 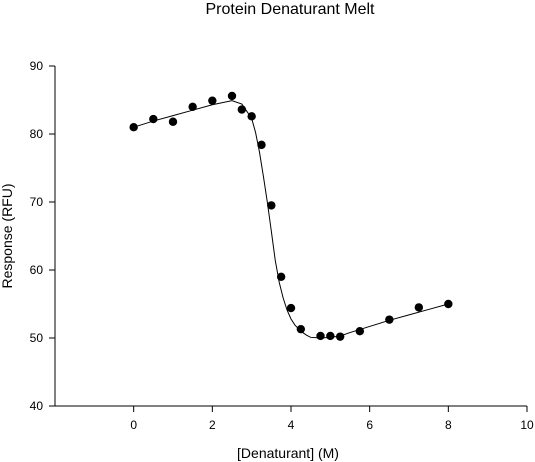 What do you see at coordinates (37, 202) in the screenshot?
I see `y-tick-label: 70` at bounding box center [37, 202].